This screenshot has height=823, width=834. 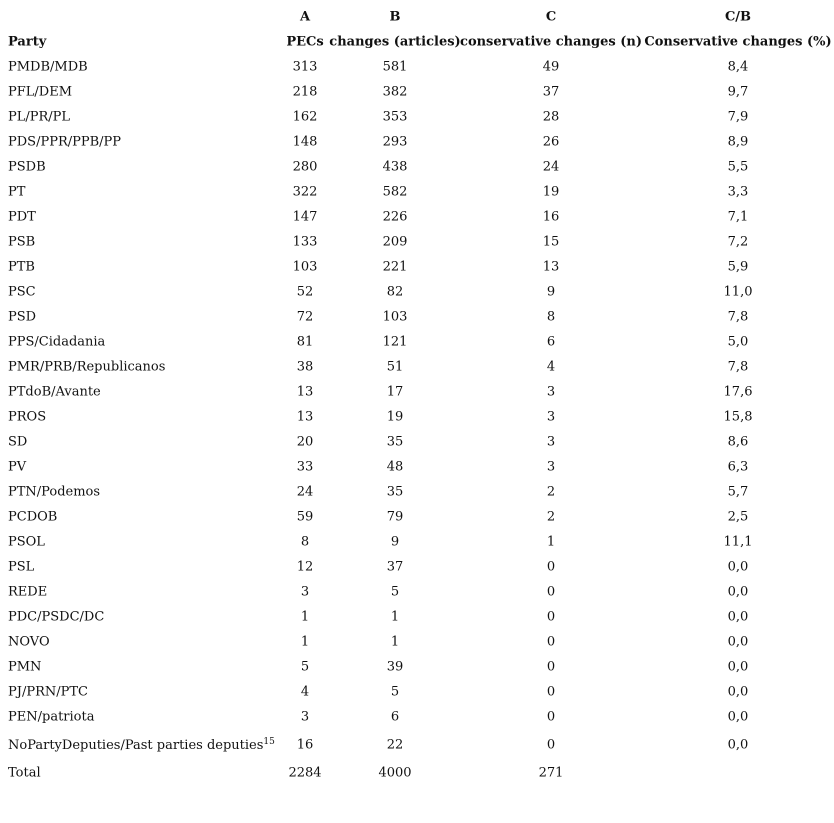 I want to click on party-name: PMN, so click(x=25, y=667).